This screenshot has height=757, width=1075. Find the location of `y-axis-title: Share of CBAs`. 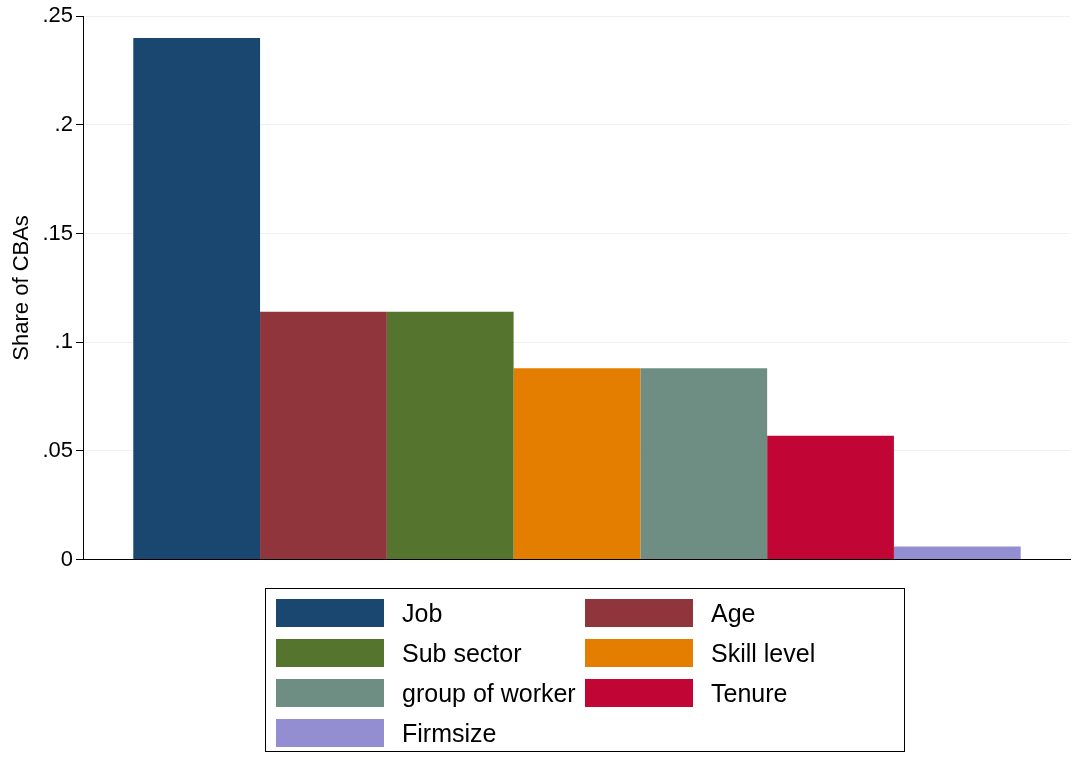

y-axis-title: Share of CBAs is located at coordinates (21, 288).